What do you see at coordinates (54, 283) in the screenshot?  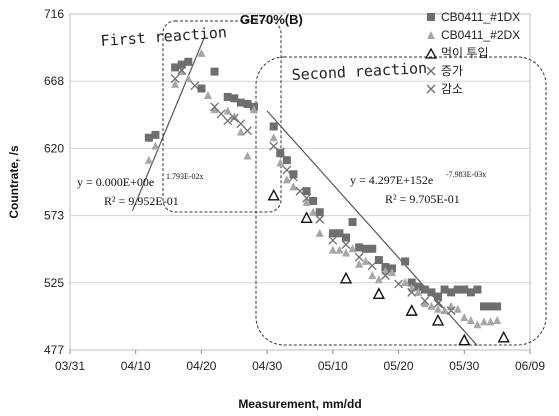 I see `y-tick-label: 525` at bounding box center [54, 283].